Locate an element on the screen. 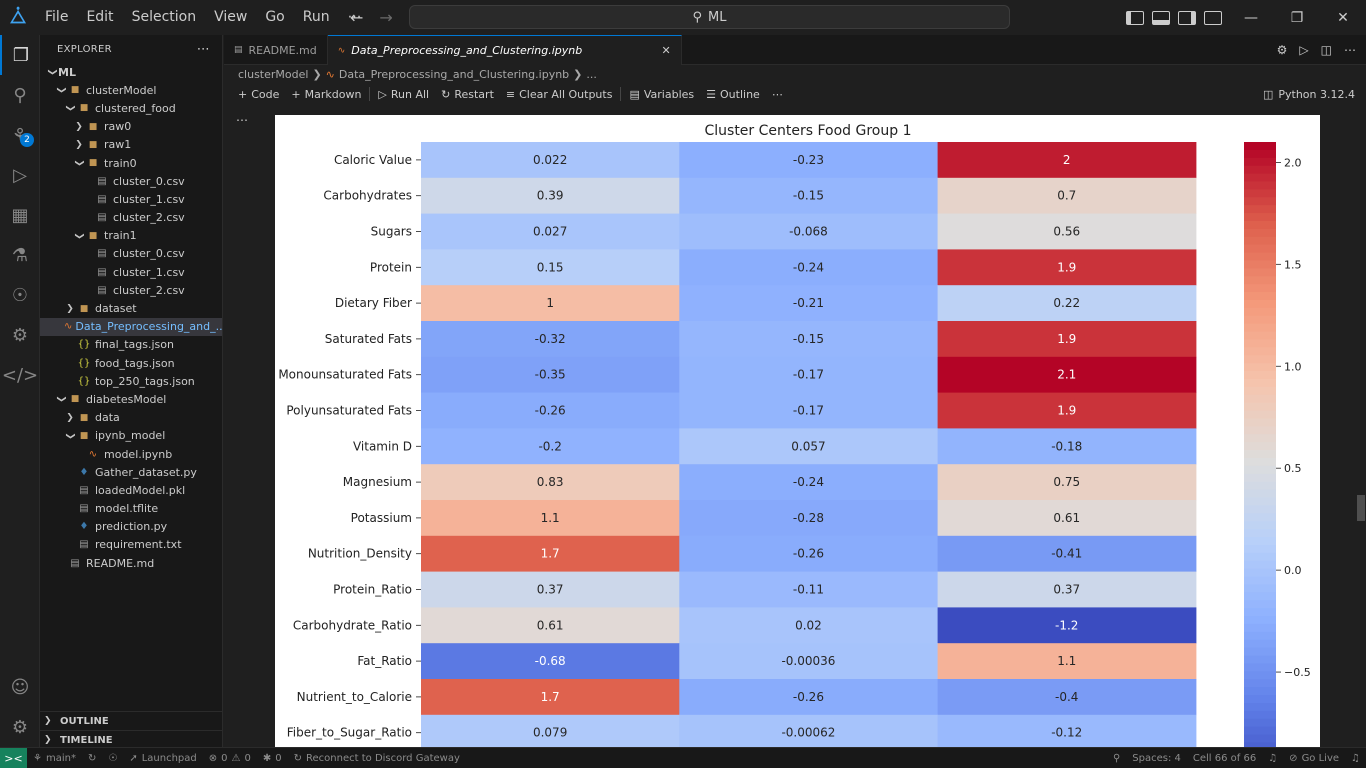  toggle-primary-sidebar-icon is located at coordinates (1135, 17).